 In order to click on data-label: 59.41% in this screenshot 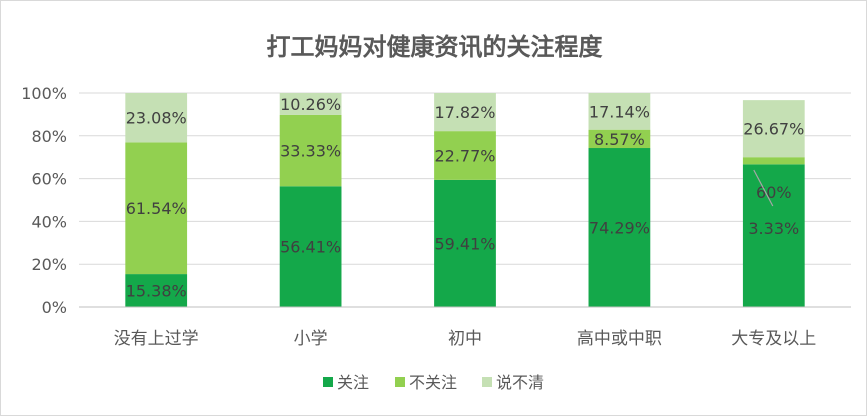, I will do `click(464, 243)`.